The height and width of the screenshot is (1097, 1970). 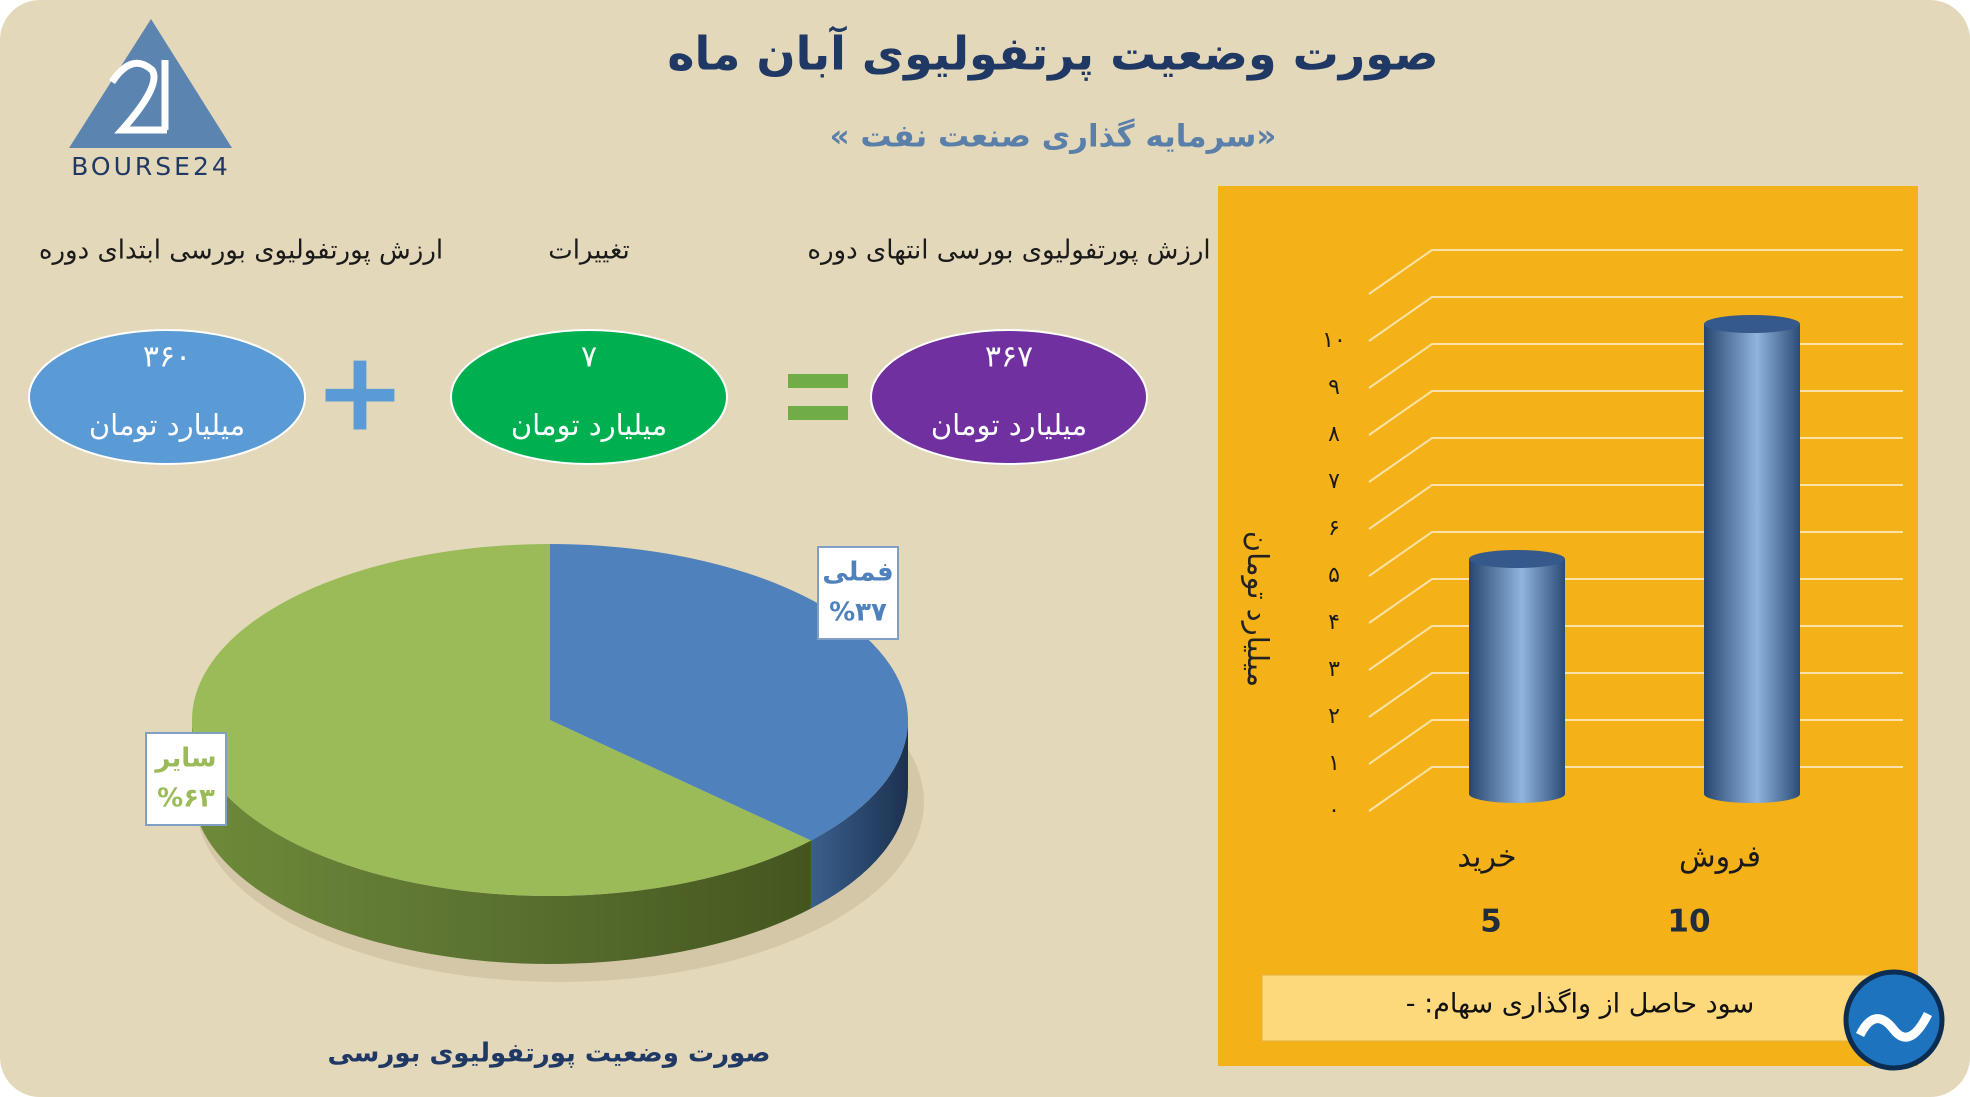 What do you see at coordinates (1053, 136) in the screenshot?
I see `subtitle: «سرمایه گذاری صنعت نفت »` at bounding box center [1053, 136].